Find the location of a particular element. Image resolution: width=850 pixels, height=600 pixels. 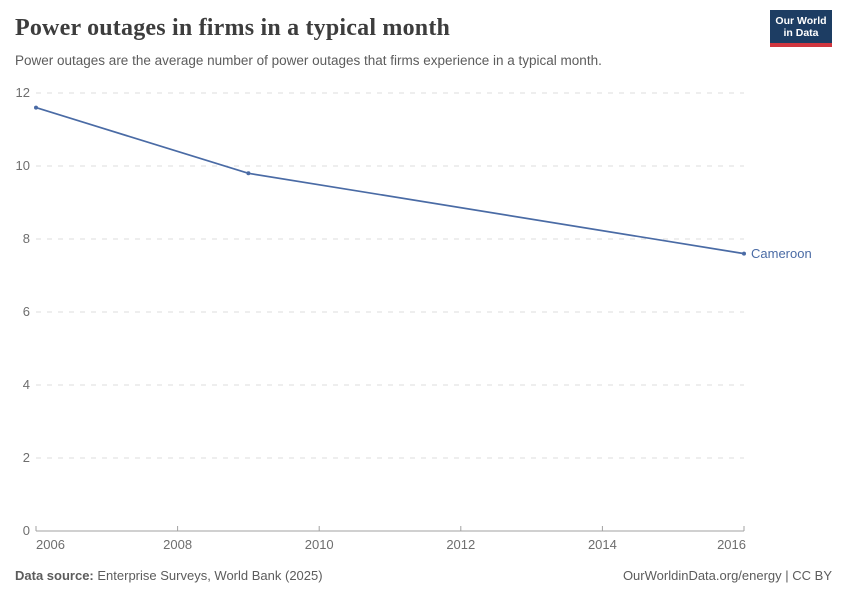

x-axis-tick-label: 2006 is located at coordinates (50, 544).